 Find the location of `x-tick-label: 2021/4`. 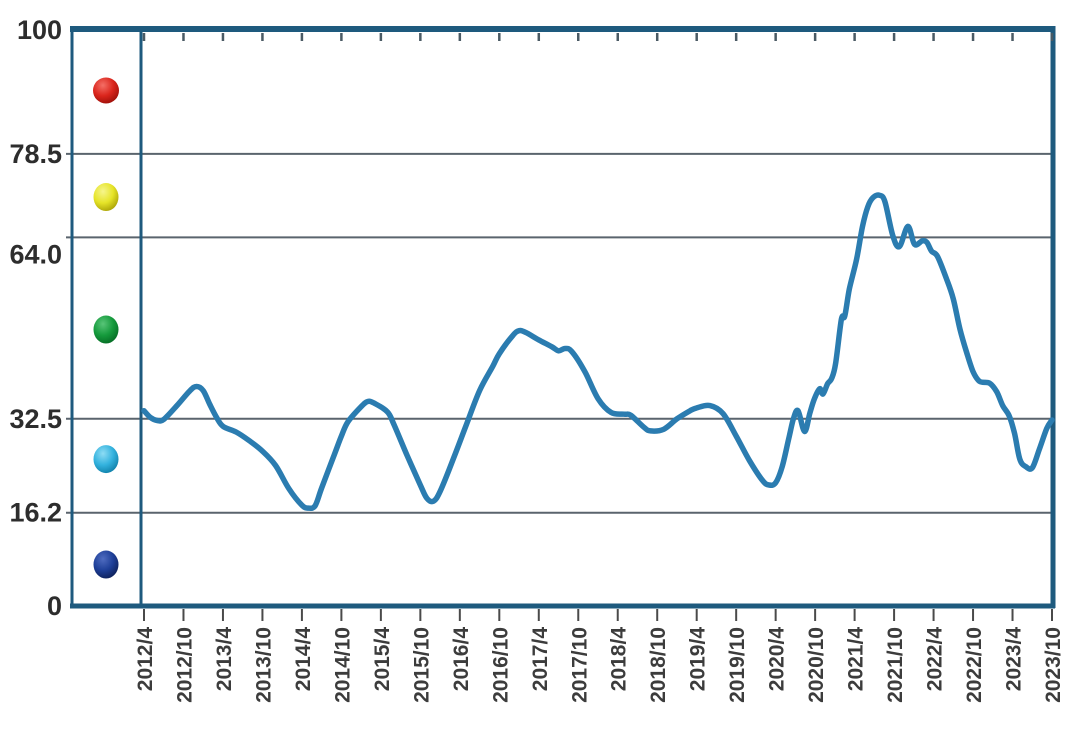

x-tick-label: 2021/4 is located at coordinates (856, 659).